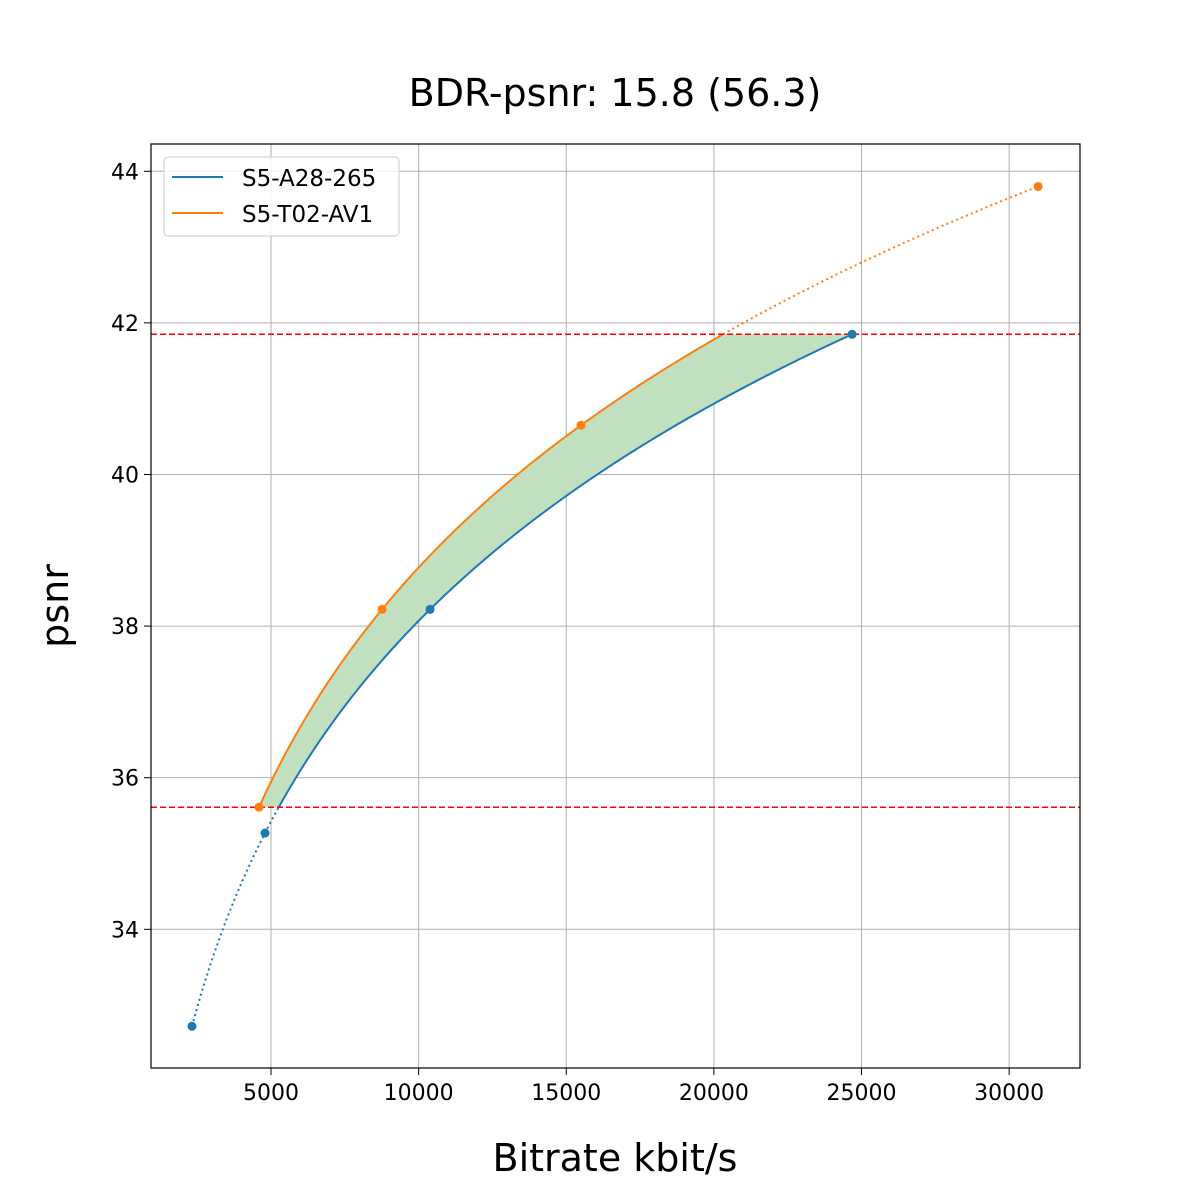 Image resolution: width=1200 pixels, height=1204 pixels. Describe the element at coordinates (419, 1093) in the screenshot. I see `x-tick-label: 10000` at that location.